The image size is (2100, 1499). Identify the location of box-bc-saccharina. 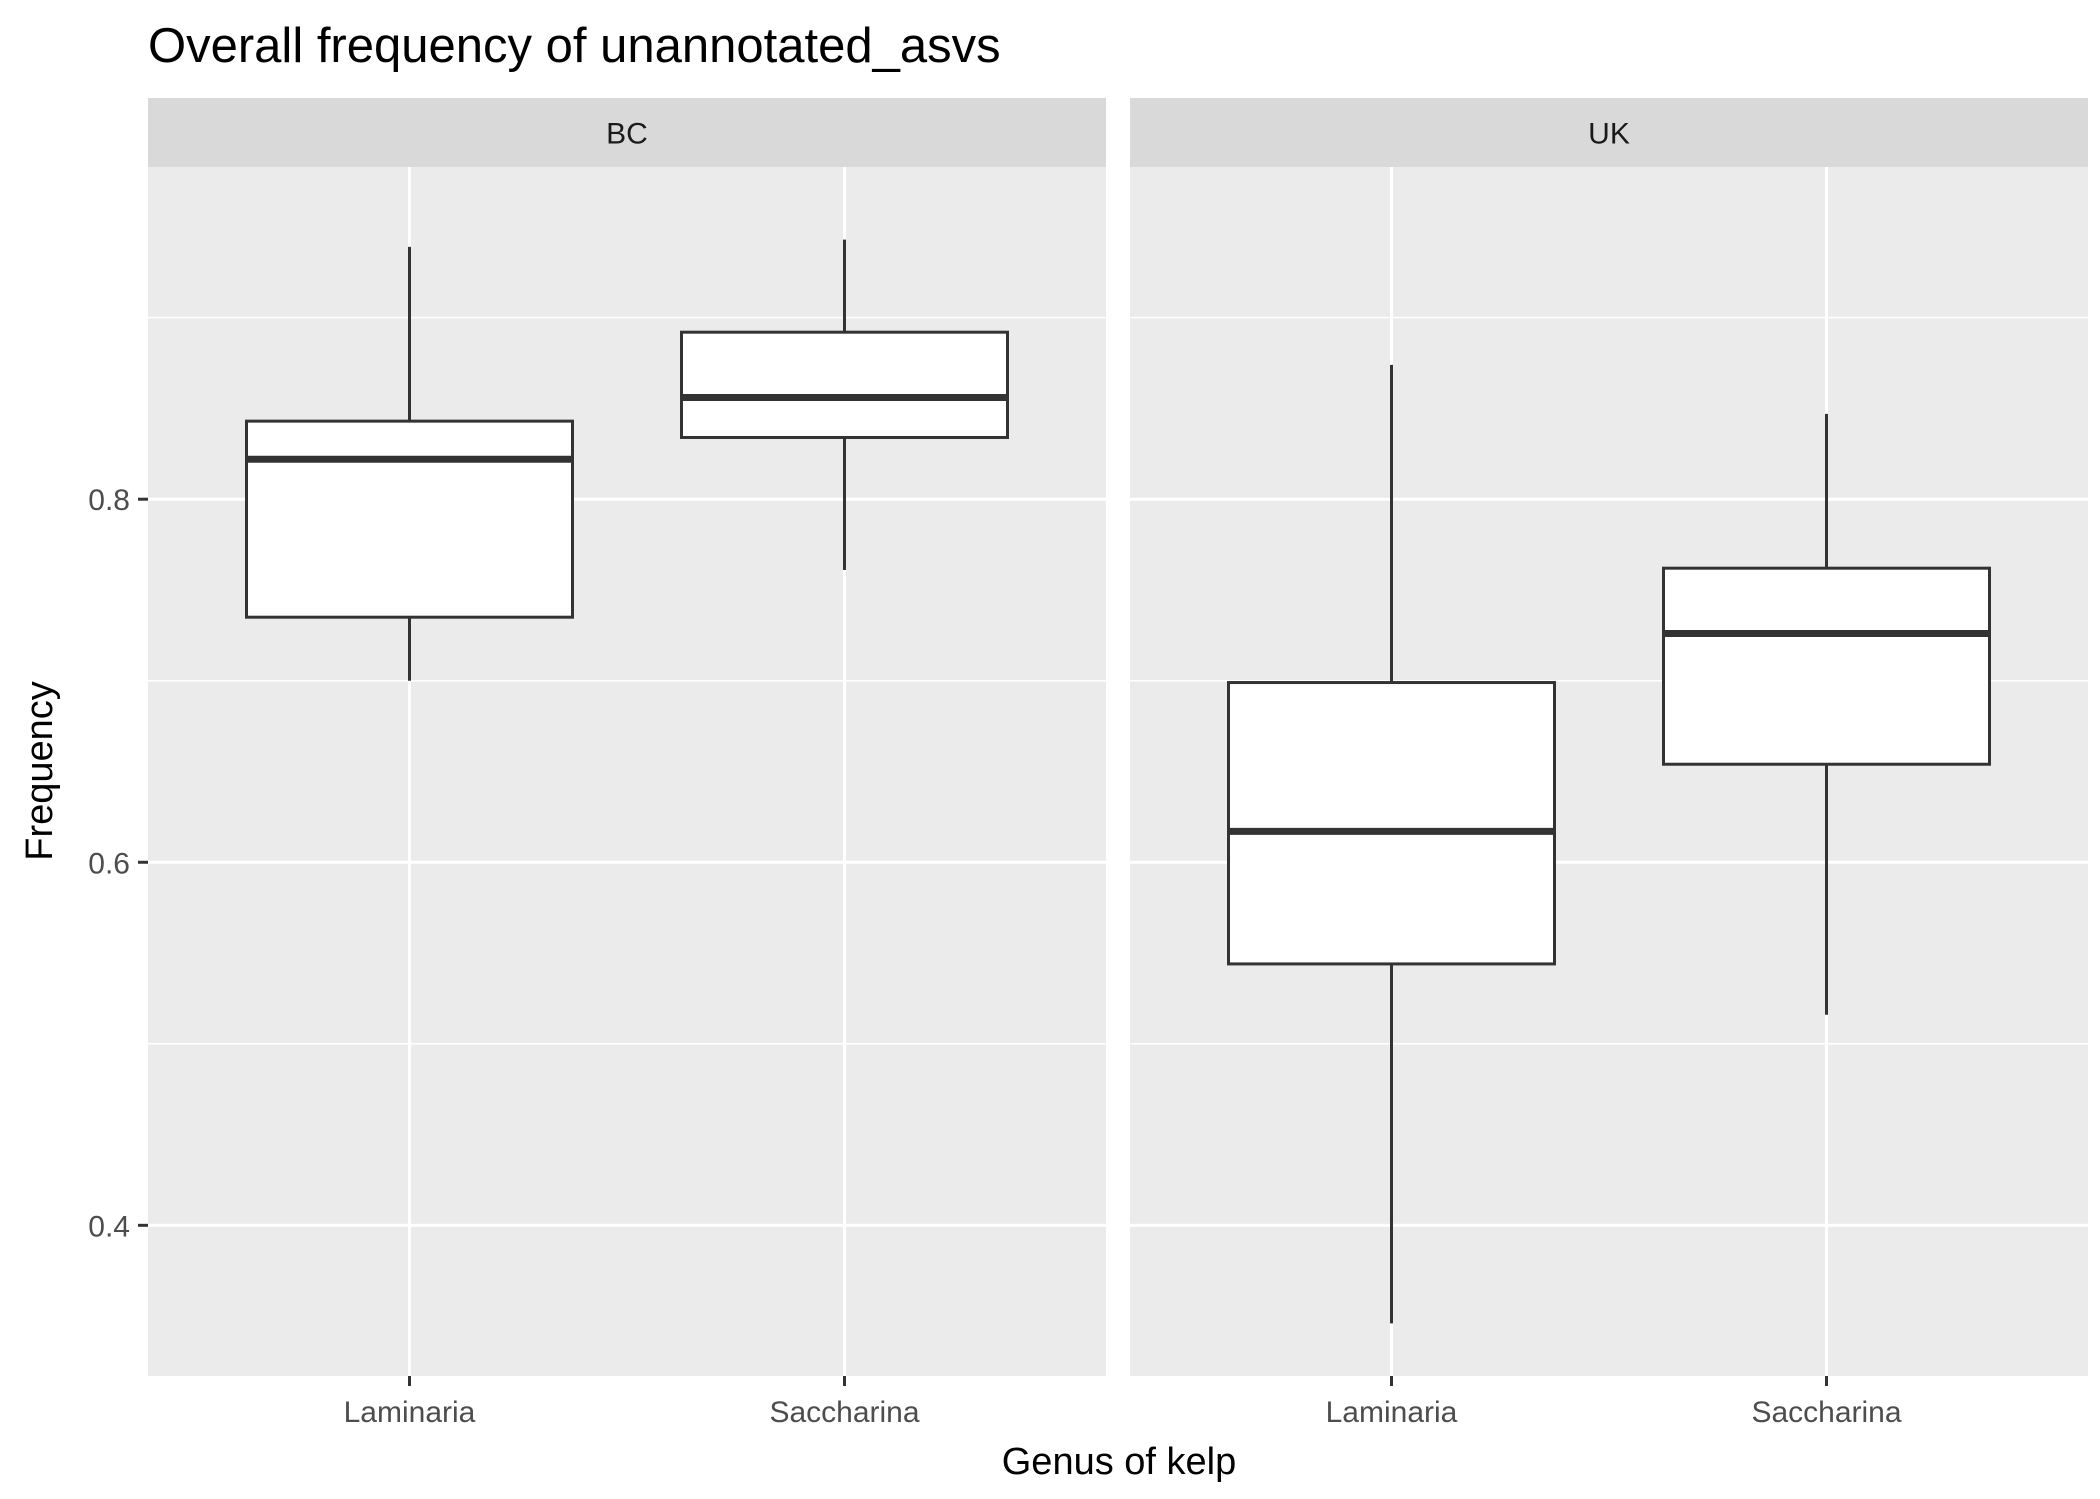
(844, 404).